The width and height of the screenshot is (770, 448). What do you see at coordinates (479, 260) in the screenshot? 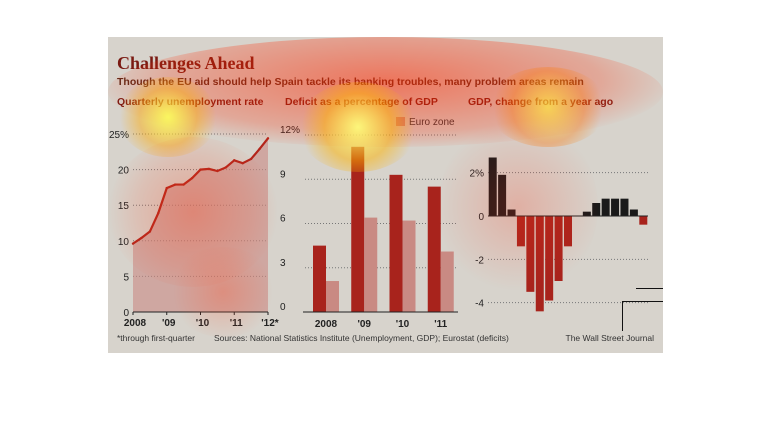
I see `y-tick-label: -2` at bounding box center [479, 260].